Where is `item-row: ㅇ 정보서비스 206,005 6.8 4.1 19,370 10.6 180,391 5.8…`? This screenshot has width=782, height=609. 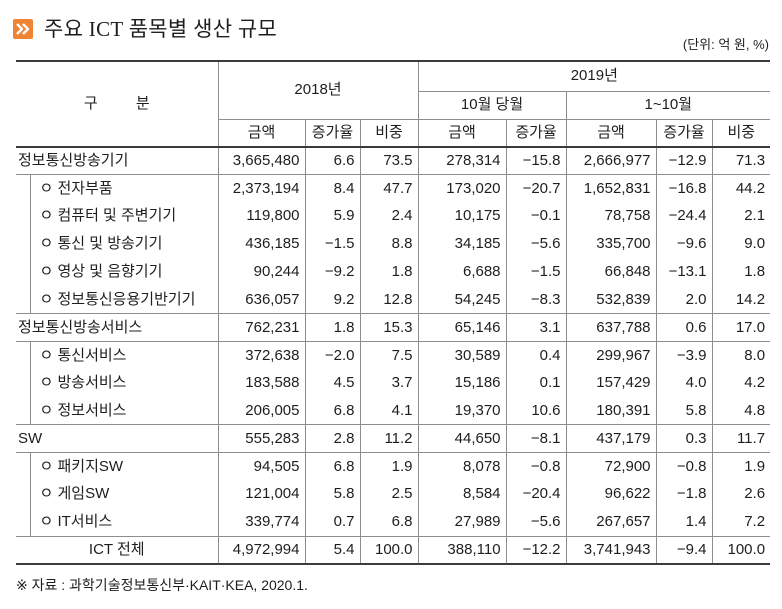
item-row: ㅇ 정보서비스 206,005 6.8 4.1 19,370 10.6 180,391 5.8… is located at coordinates (393, 411).